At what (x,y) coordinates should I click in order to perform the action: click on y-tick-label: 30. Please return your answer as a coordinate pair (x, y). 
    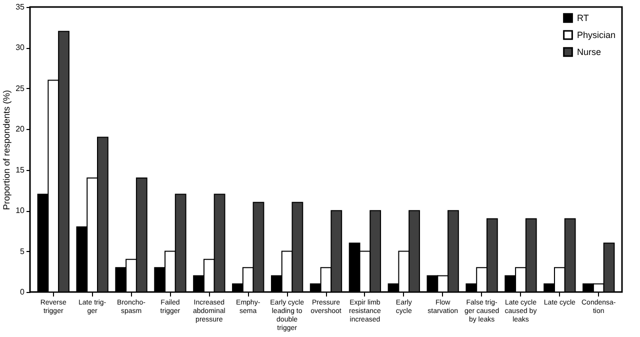
    Looking at the image, I should click on (21, 47).